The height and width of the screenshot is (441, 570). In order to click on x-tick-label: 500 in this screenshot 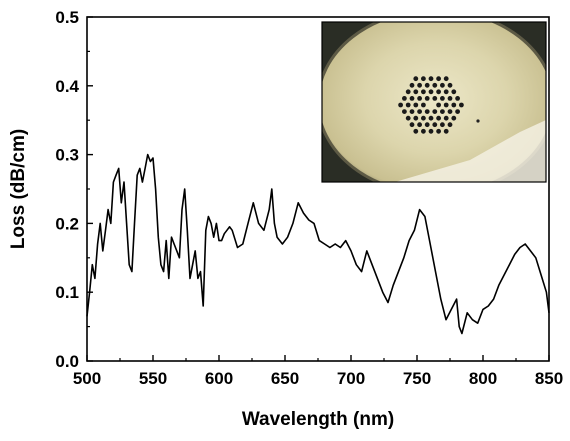, I will do `click(87, 378)`.